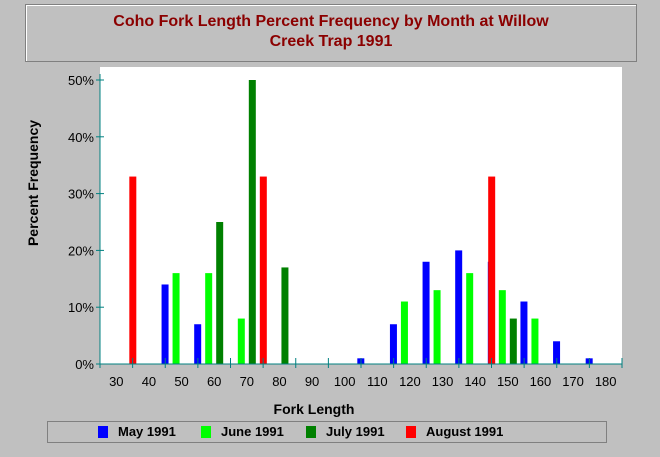 The height and width of the screenshot is (457, 660). Describe the element at coordinates (116, 381) in the screenshot. I see `x-tick-label: 30` at that location.